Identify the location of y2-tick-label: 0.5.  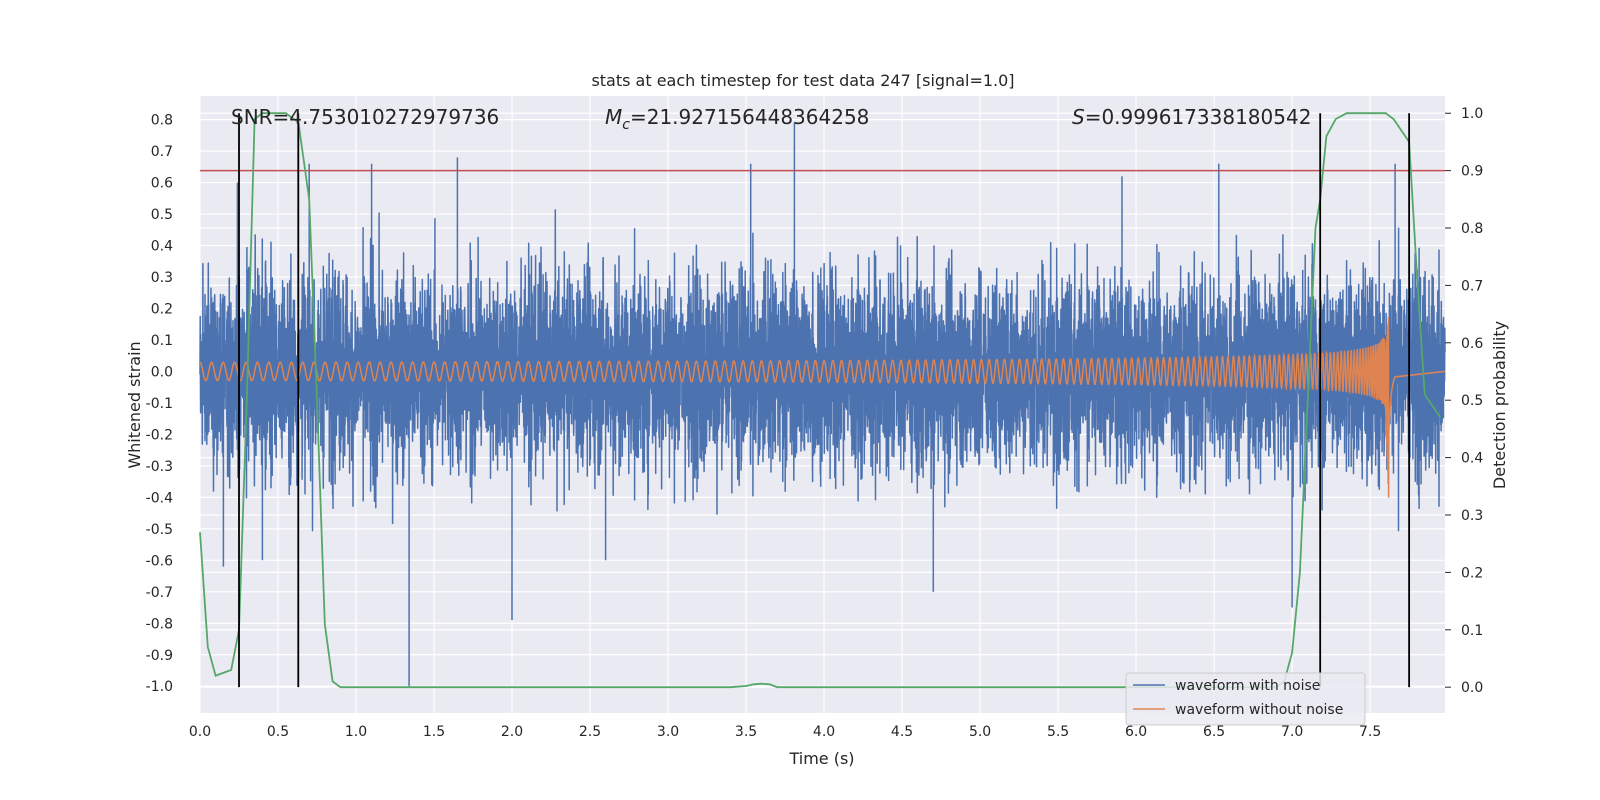
(1472, 401).